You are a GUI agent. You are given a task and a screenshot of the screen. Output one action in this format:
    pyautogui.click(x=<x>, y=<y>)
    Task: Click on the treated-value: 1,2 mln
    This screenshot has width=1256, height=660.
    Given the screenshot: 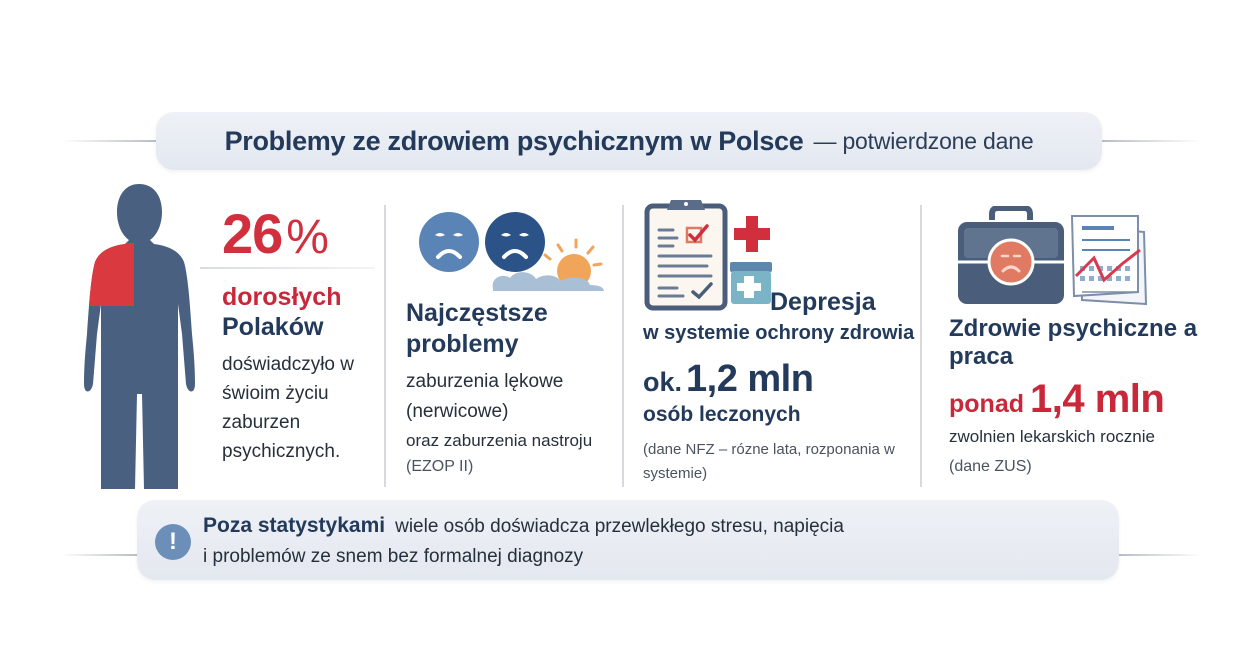 What is the action you would take?
    pyautogui.click(x=750, y=379)
    